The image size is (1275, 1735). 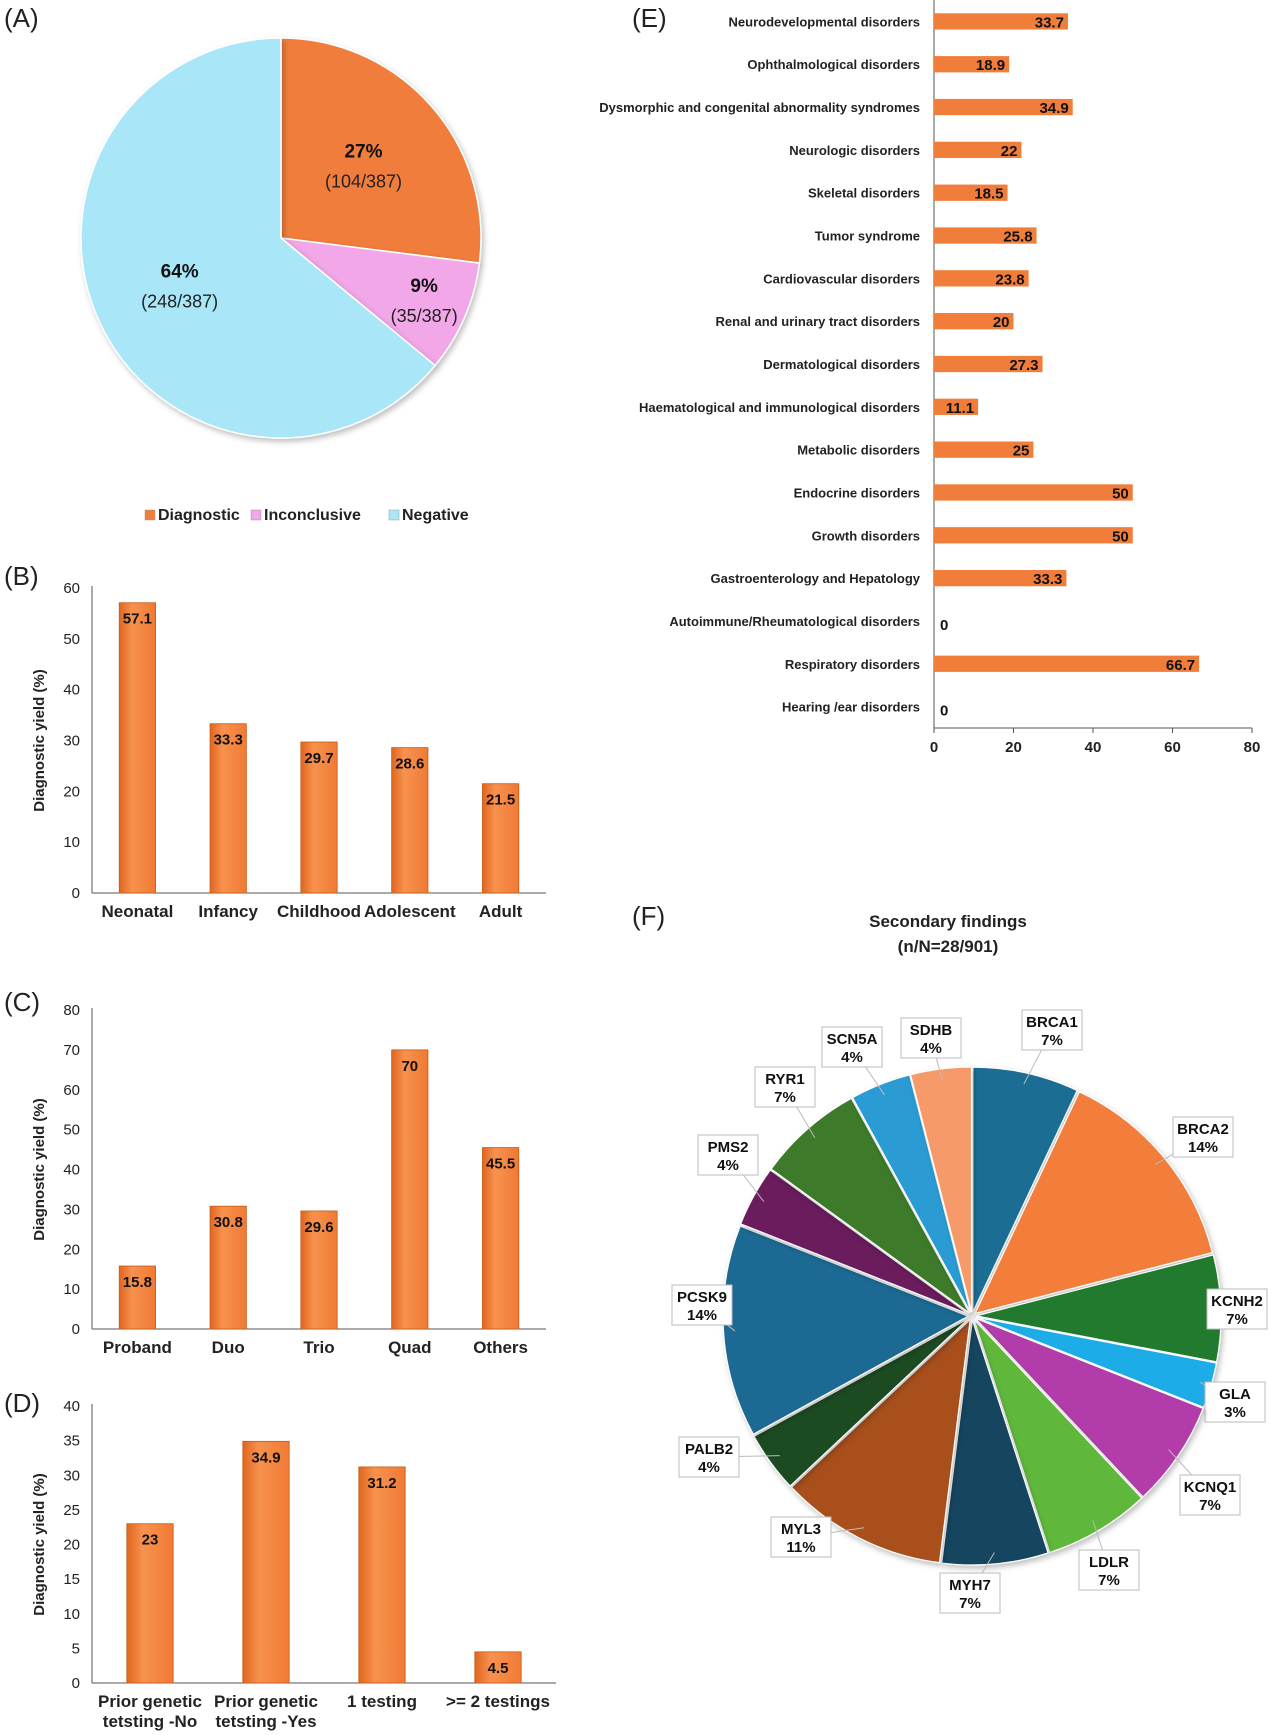 I want to click on bar-value-label: 31.2, so click(x=381, y=1483).